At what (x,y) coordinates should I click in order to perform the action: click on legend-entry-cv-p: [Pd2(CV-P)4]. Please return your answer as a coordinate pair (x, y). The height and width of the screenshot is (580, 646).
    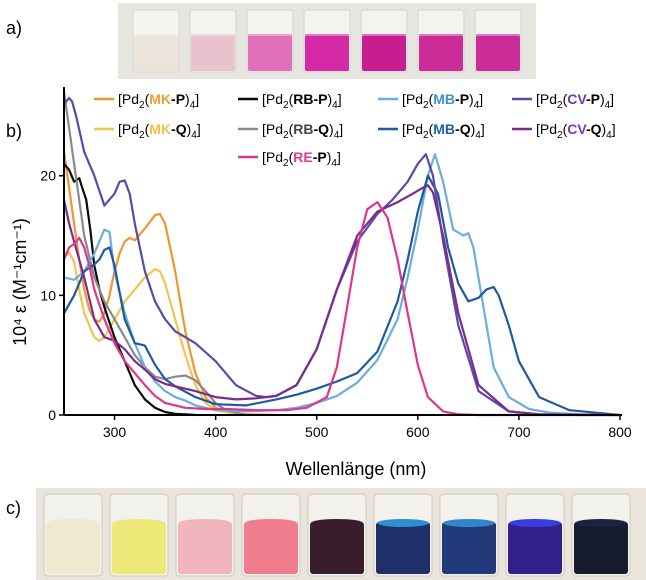
    Looking at the image, I should click on (563, 101).